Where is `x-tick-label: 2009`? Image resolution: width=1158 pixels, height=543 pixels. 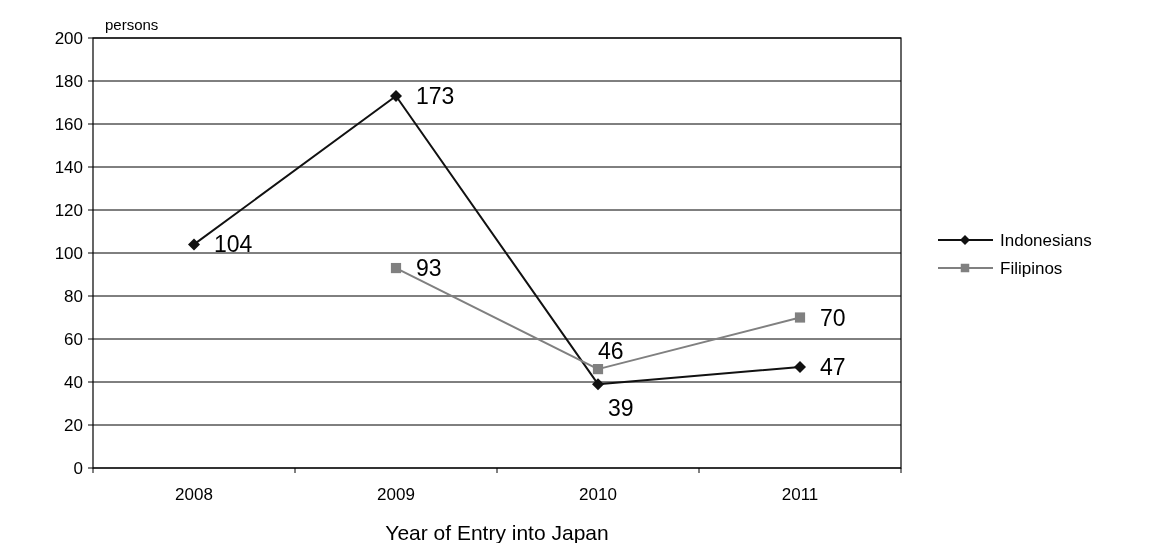
x-tick-label: 2009 is located at coordinates (396, 494).